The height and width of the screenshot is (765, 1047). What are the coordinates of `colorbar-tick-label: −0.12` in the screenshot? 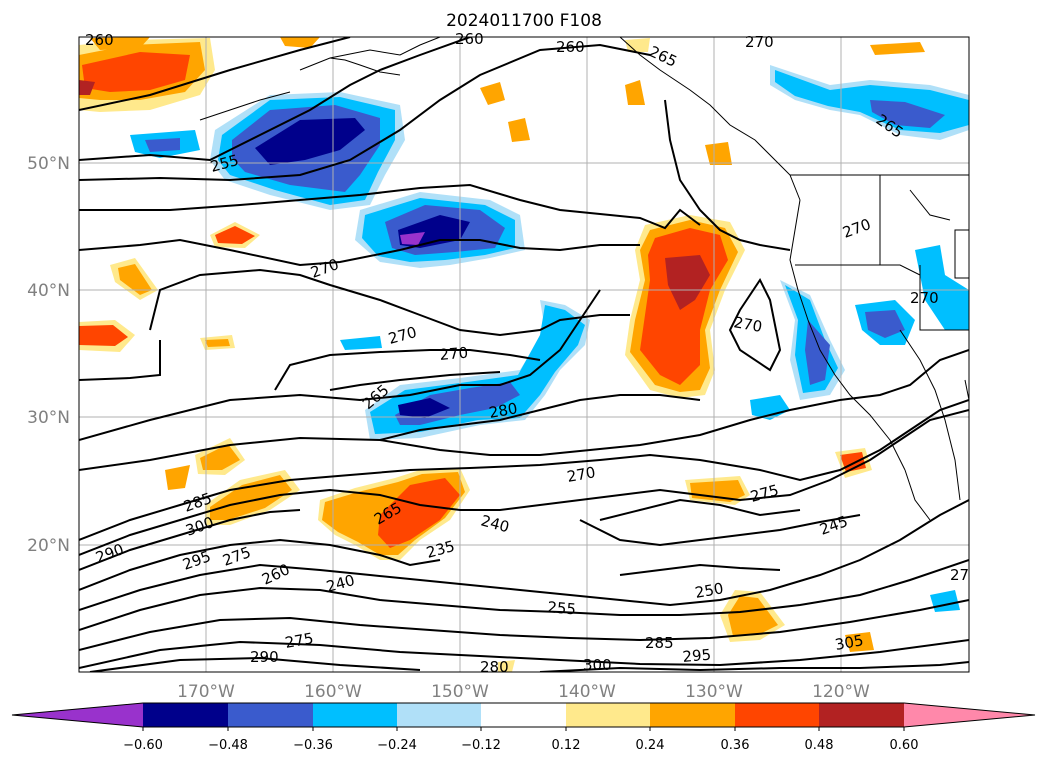 It's located at (481, 745).